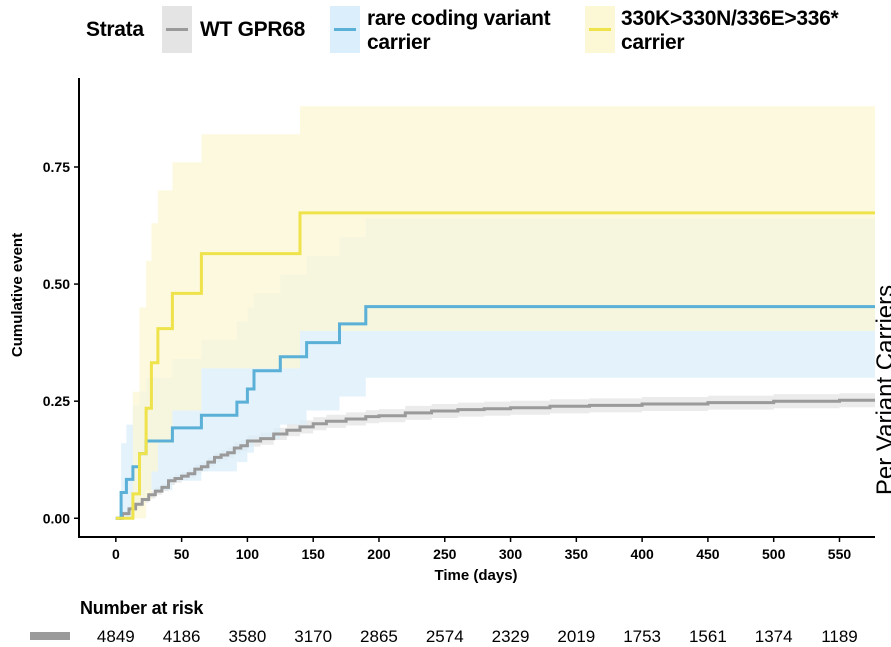 Image resolution: width=891 pixels, height=647 pixels. Describe the element at coordinates (475, 575) in the screenshot. I see `x-axis-title: Time (days)` at that location.